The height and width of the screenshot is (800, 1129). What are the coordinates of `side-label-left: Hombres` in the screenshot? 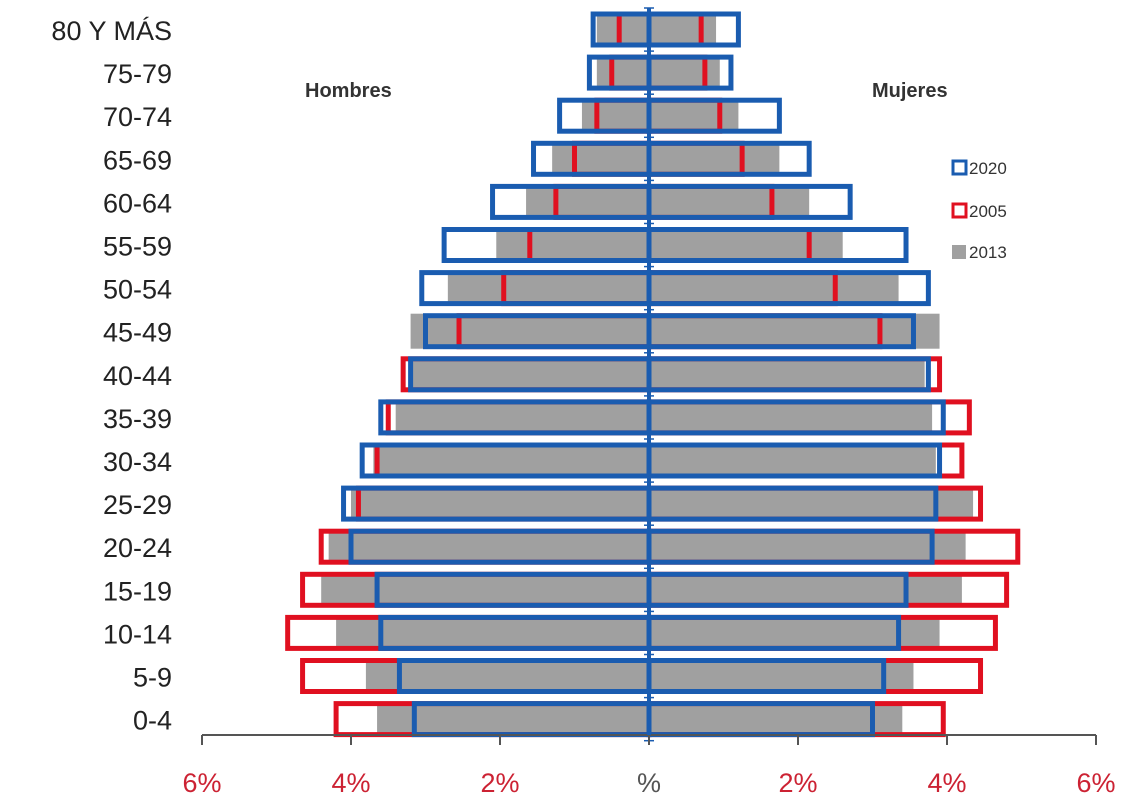 It's located at (348, 91).